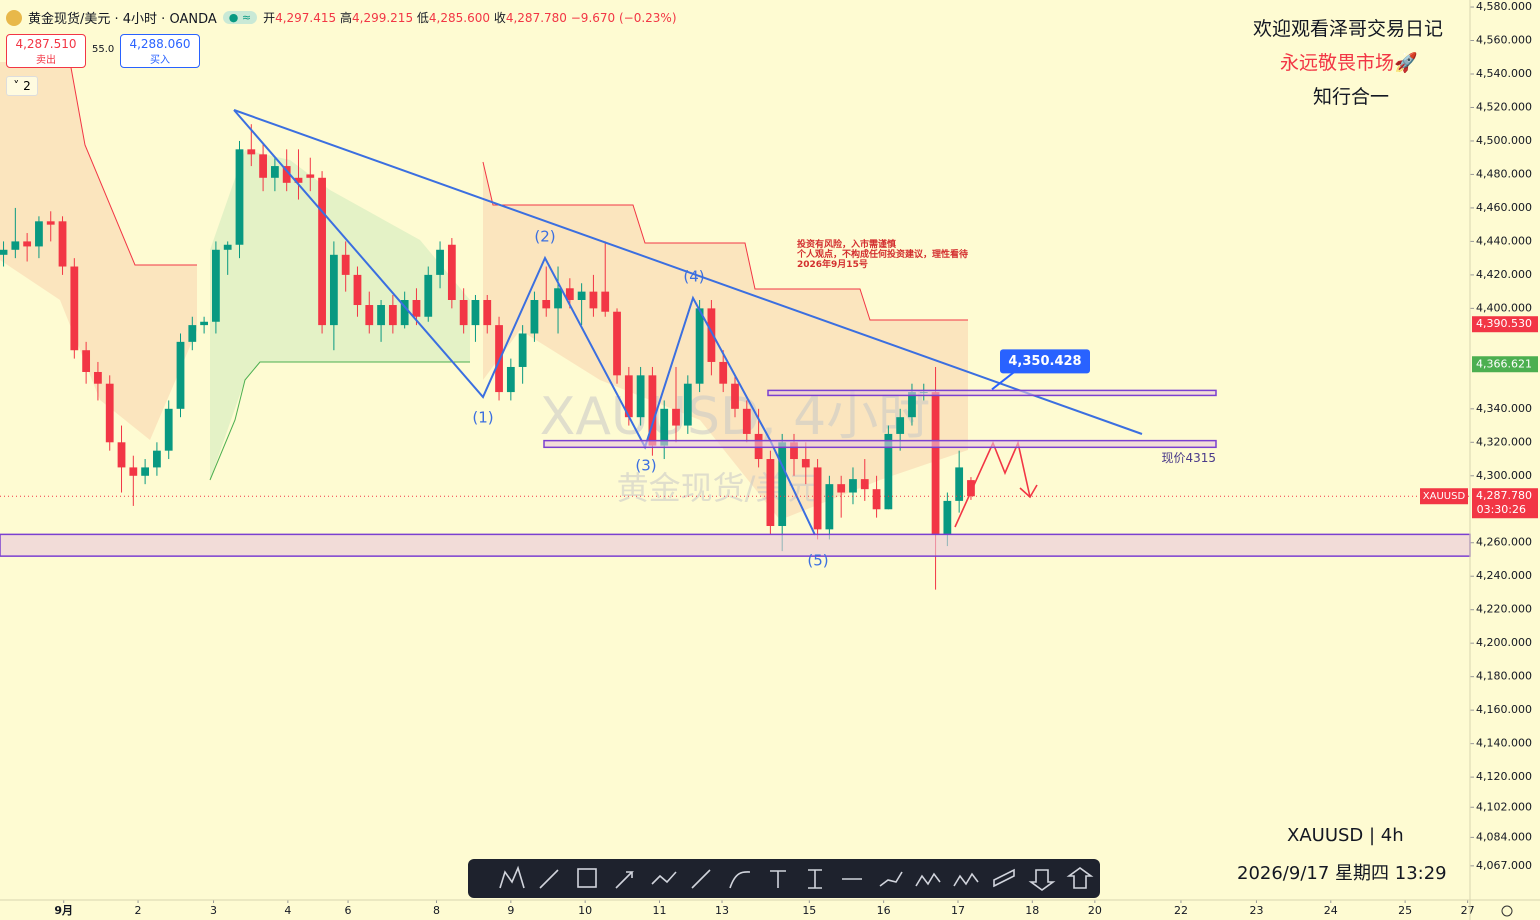 This screenshot has height=920, width=1540. What do you see at coordinates (1349, 63) in the screenshot?
I see `overlay-line2: 永远敬畏市场🚀` at bounding box center [1349, 63].